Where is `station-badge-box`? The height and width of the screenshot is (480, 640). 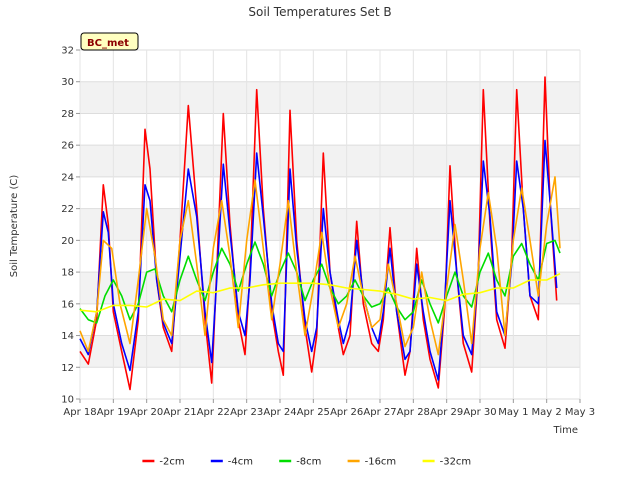
station-badge-box is located at coordinates (109, 41).